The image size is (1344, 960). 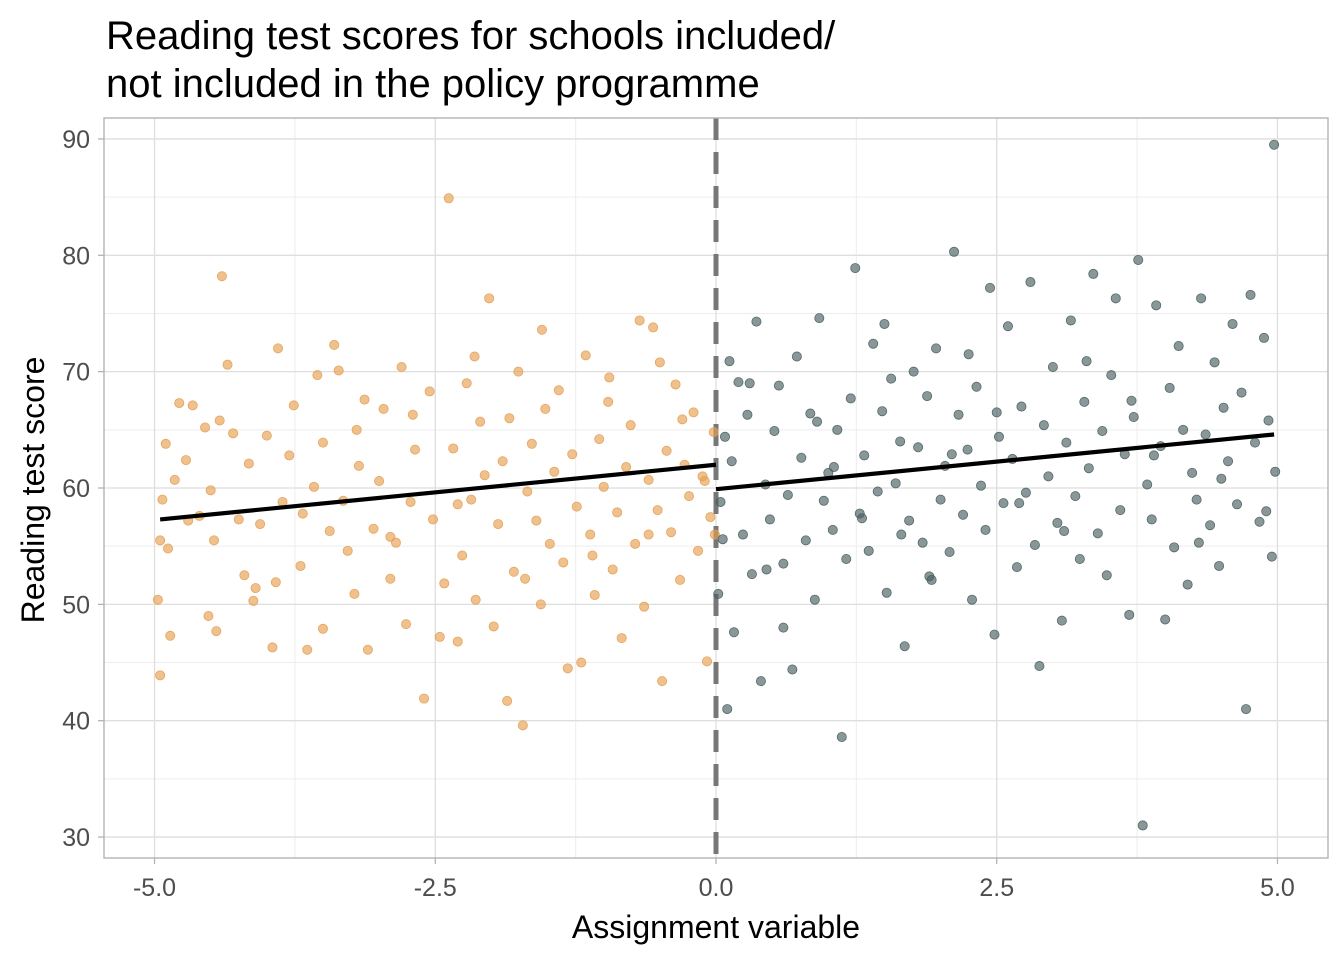 What do you see at coordinates (716, 927) in the screenshot?
I see `x-axis-title: Assignment variable` at bounding box center [716, 927].